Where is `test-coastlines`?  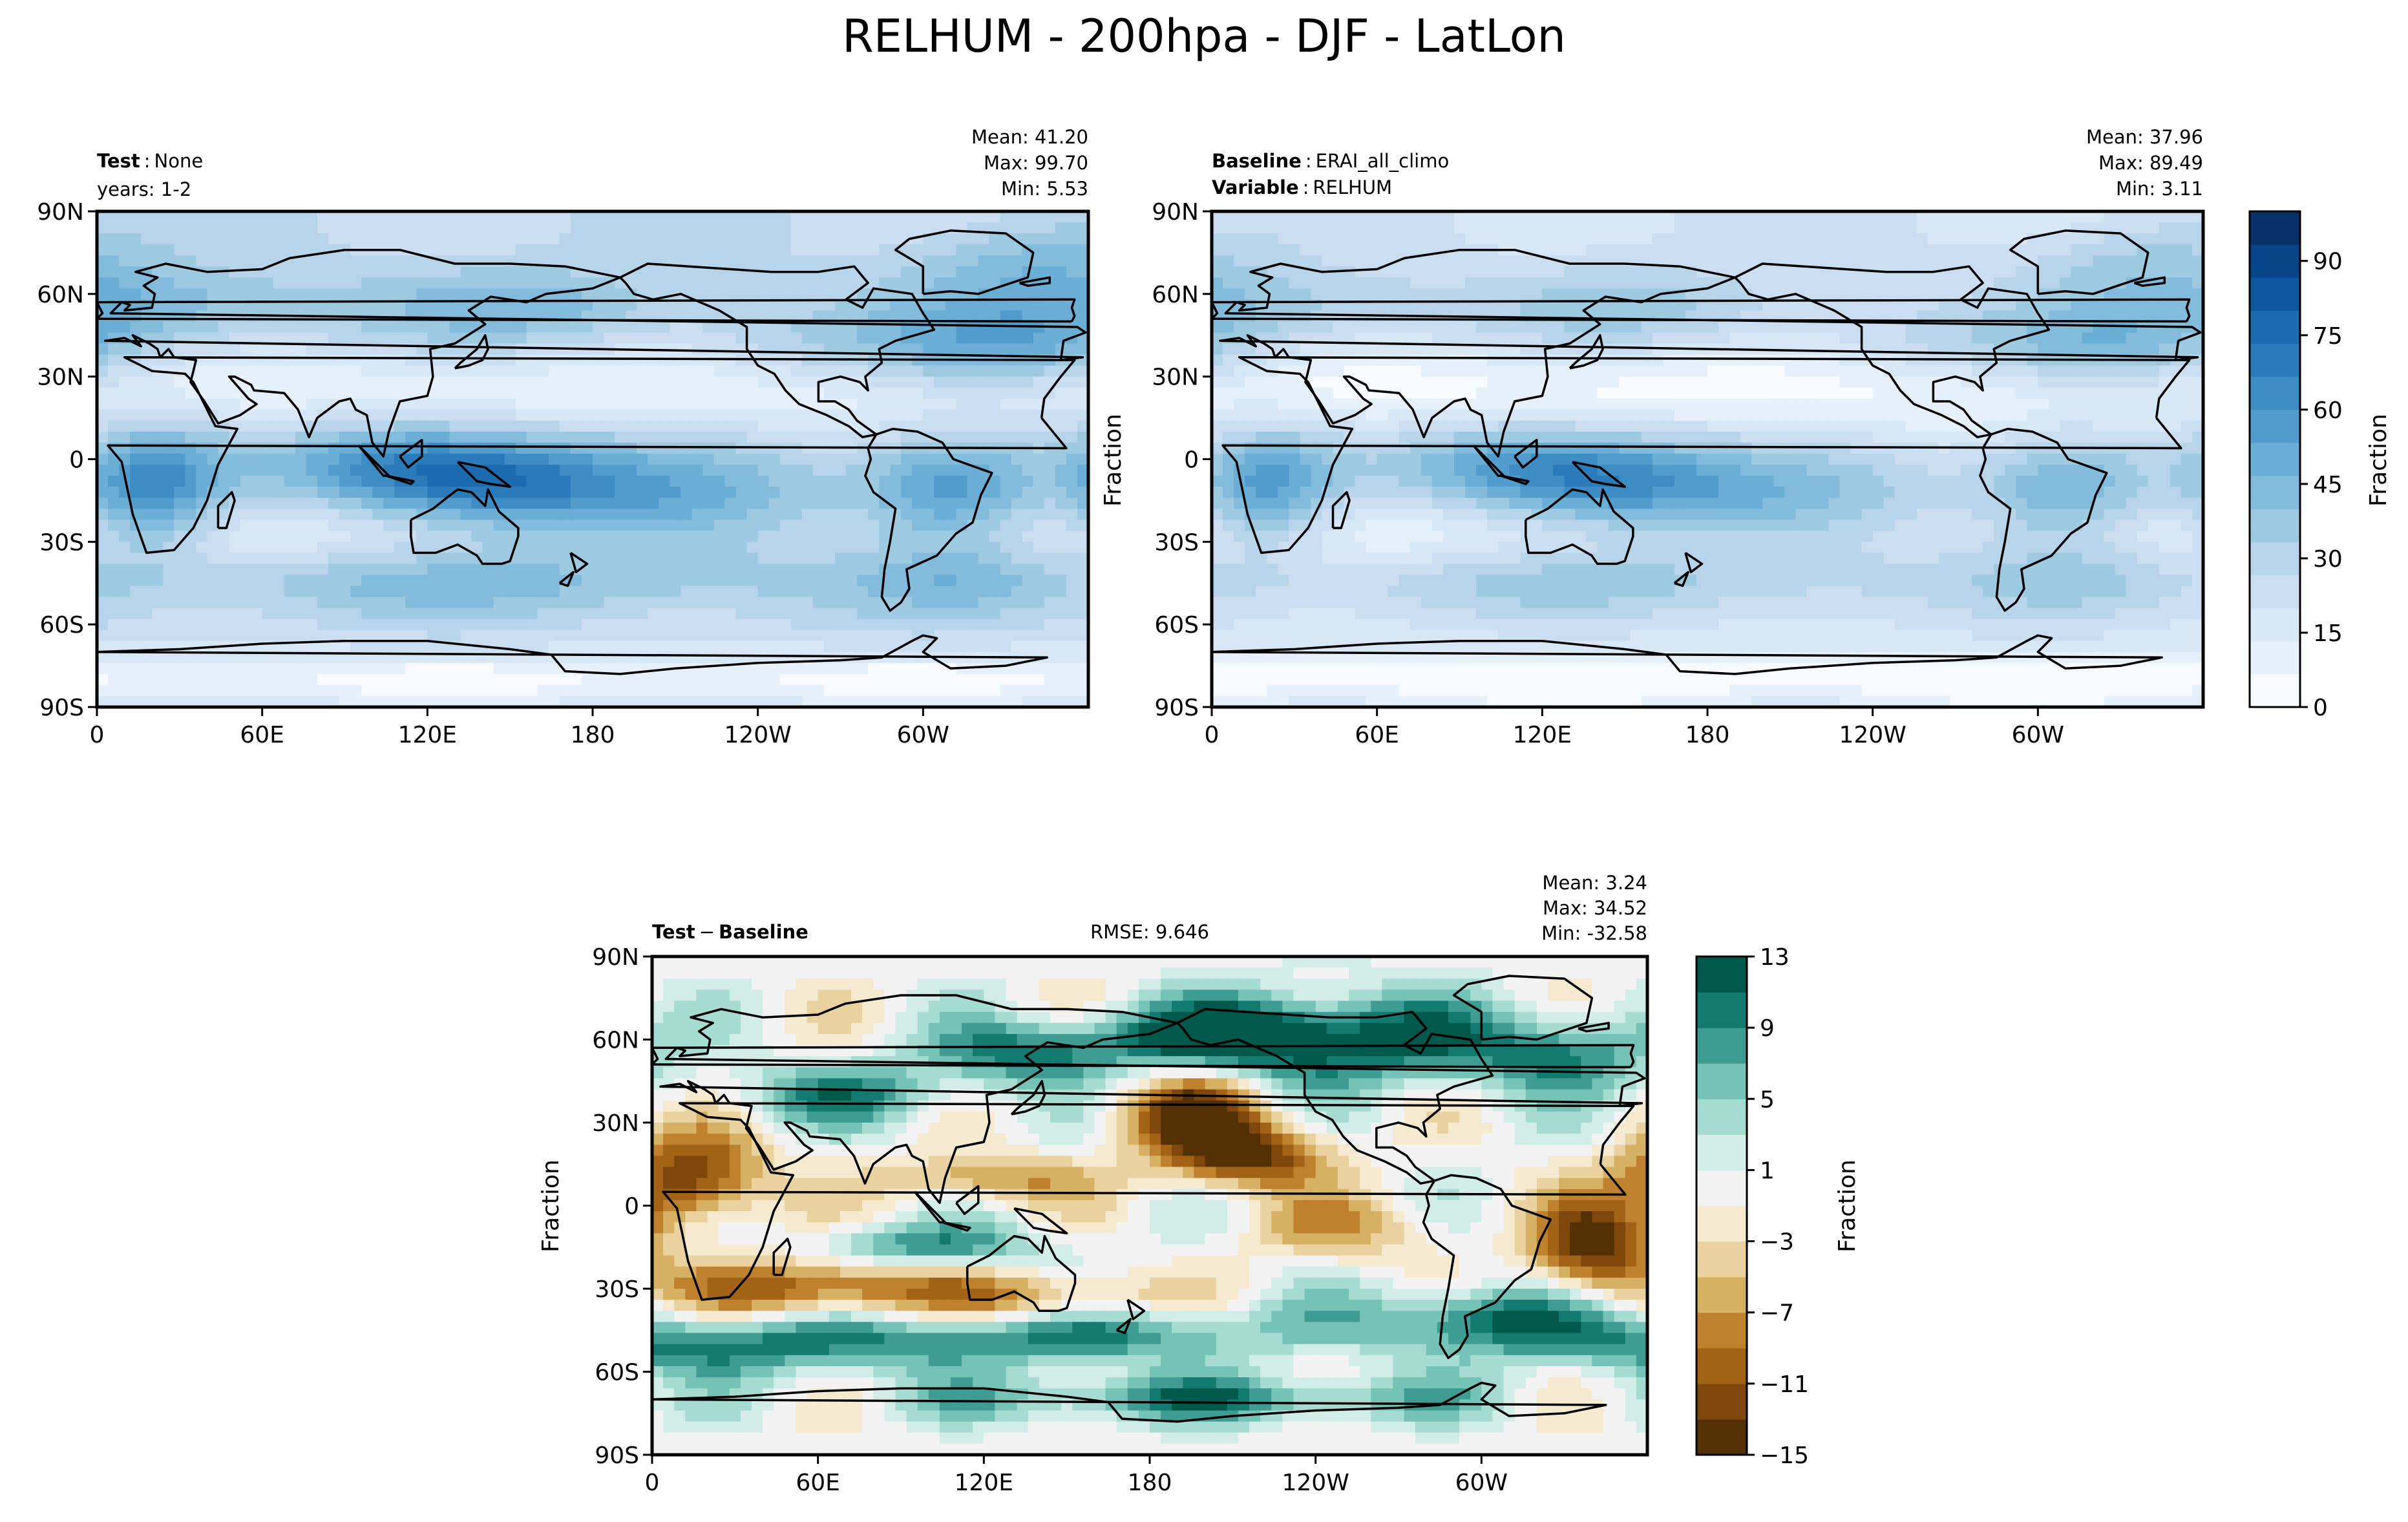
test-coastlines is located at coordinates (592, 468).